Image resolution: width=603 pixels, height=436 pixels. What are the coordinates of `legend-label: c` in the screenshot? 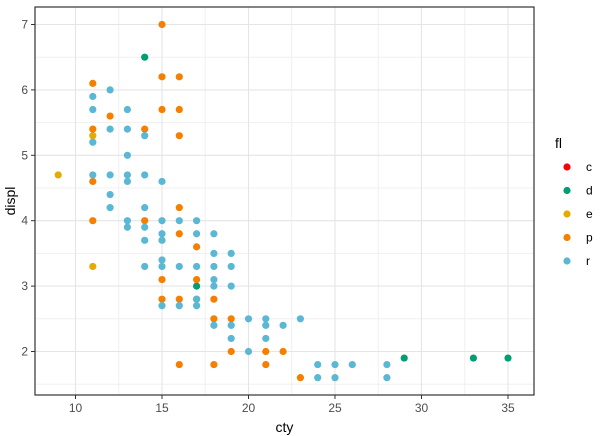 It's located at (589, 167).